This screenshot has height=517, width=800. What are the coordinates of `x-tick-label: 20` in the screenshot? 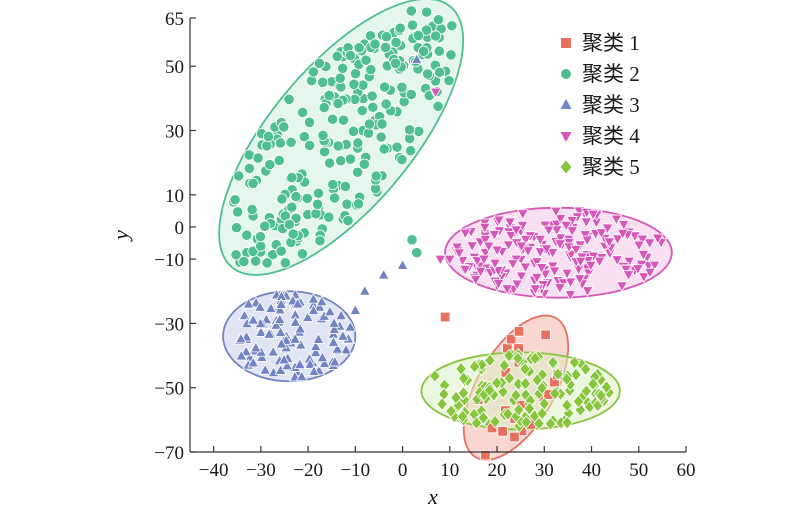 It's located at (497, 470).